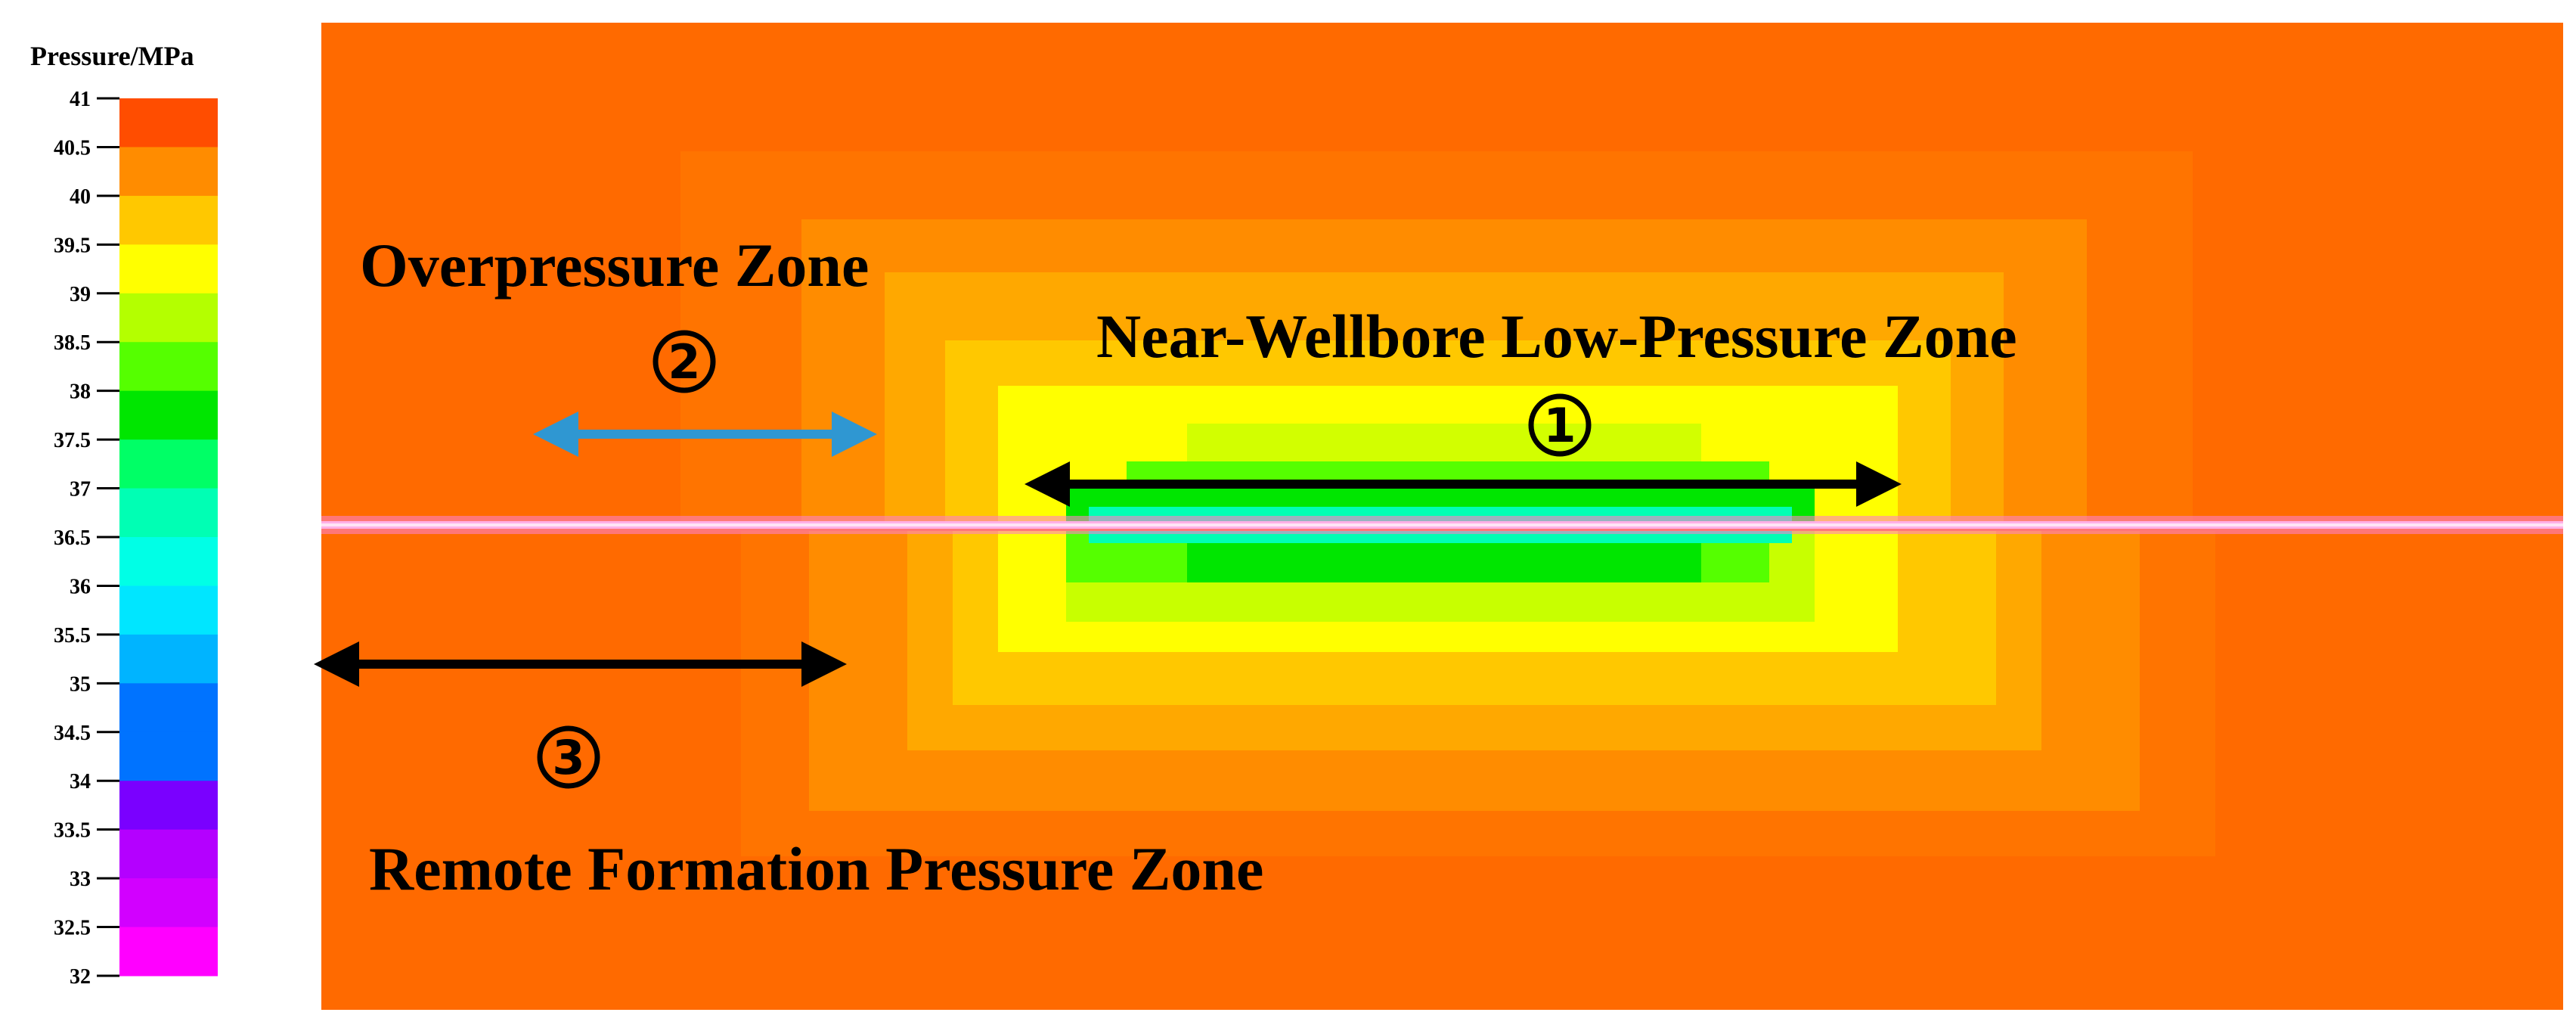  Describe the element at coordinates (80, 197) in the screenshot. I see `legend-tick-label: 40` at that location.